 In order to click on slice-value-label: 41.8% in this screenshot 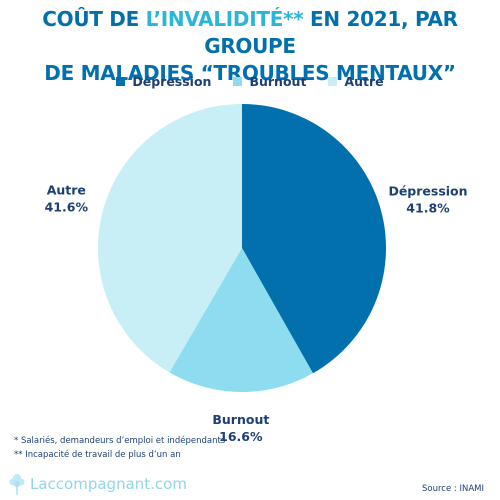, I will do `click(428, 208)`.